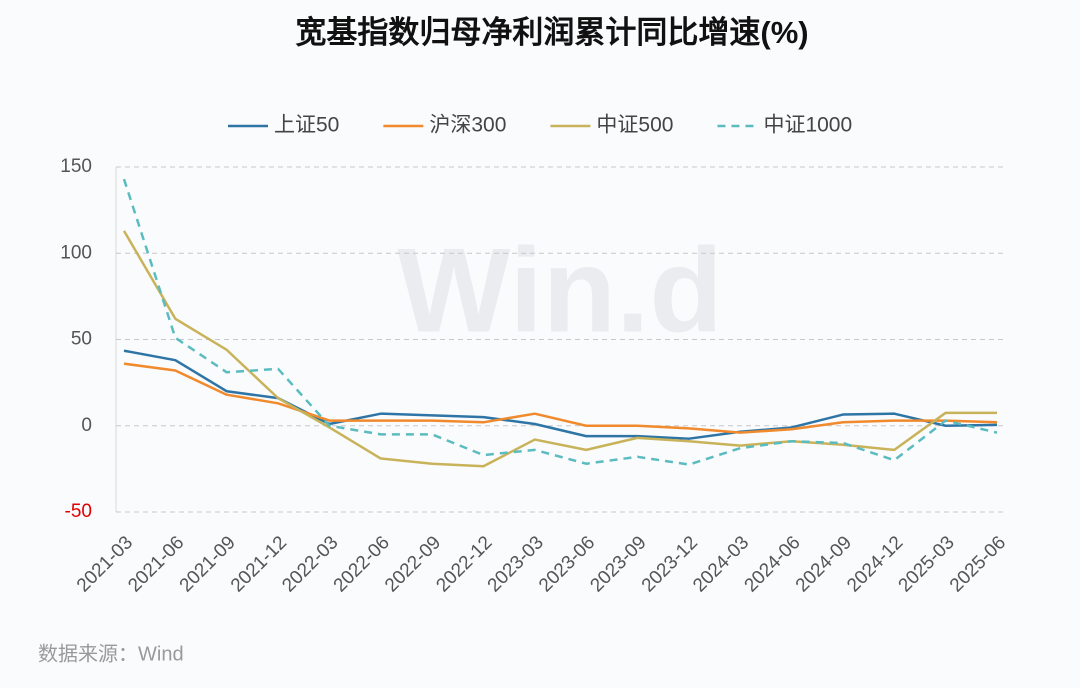  Describe the element at coordinates (86, 425) in the screenshot. I see `y-tick-label: 0` at that location.